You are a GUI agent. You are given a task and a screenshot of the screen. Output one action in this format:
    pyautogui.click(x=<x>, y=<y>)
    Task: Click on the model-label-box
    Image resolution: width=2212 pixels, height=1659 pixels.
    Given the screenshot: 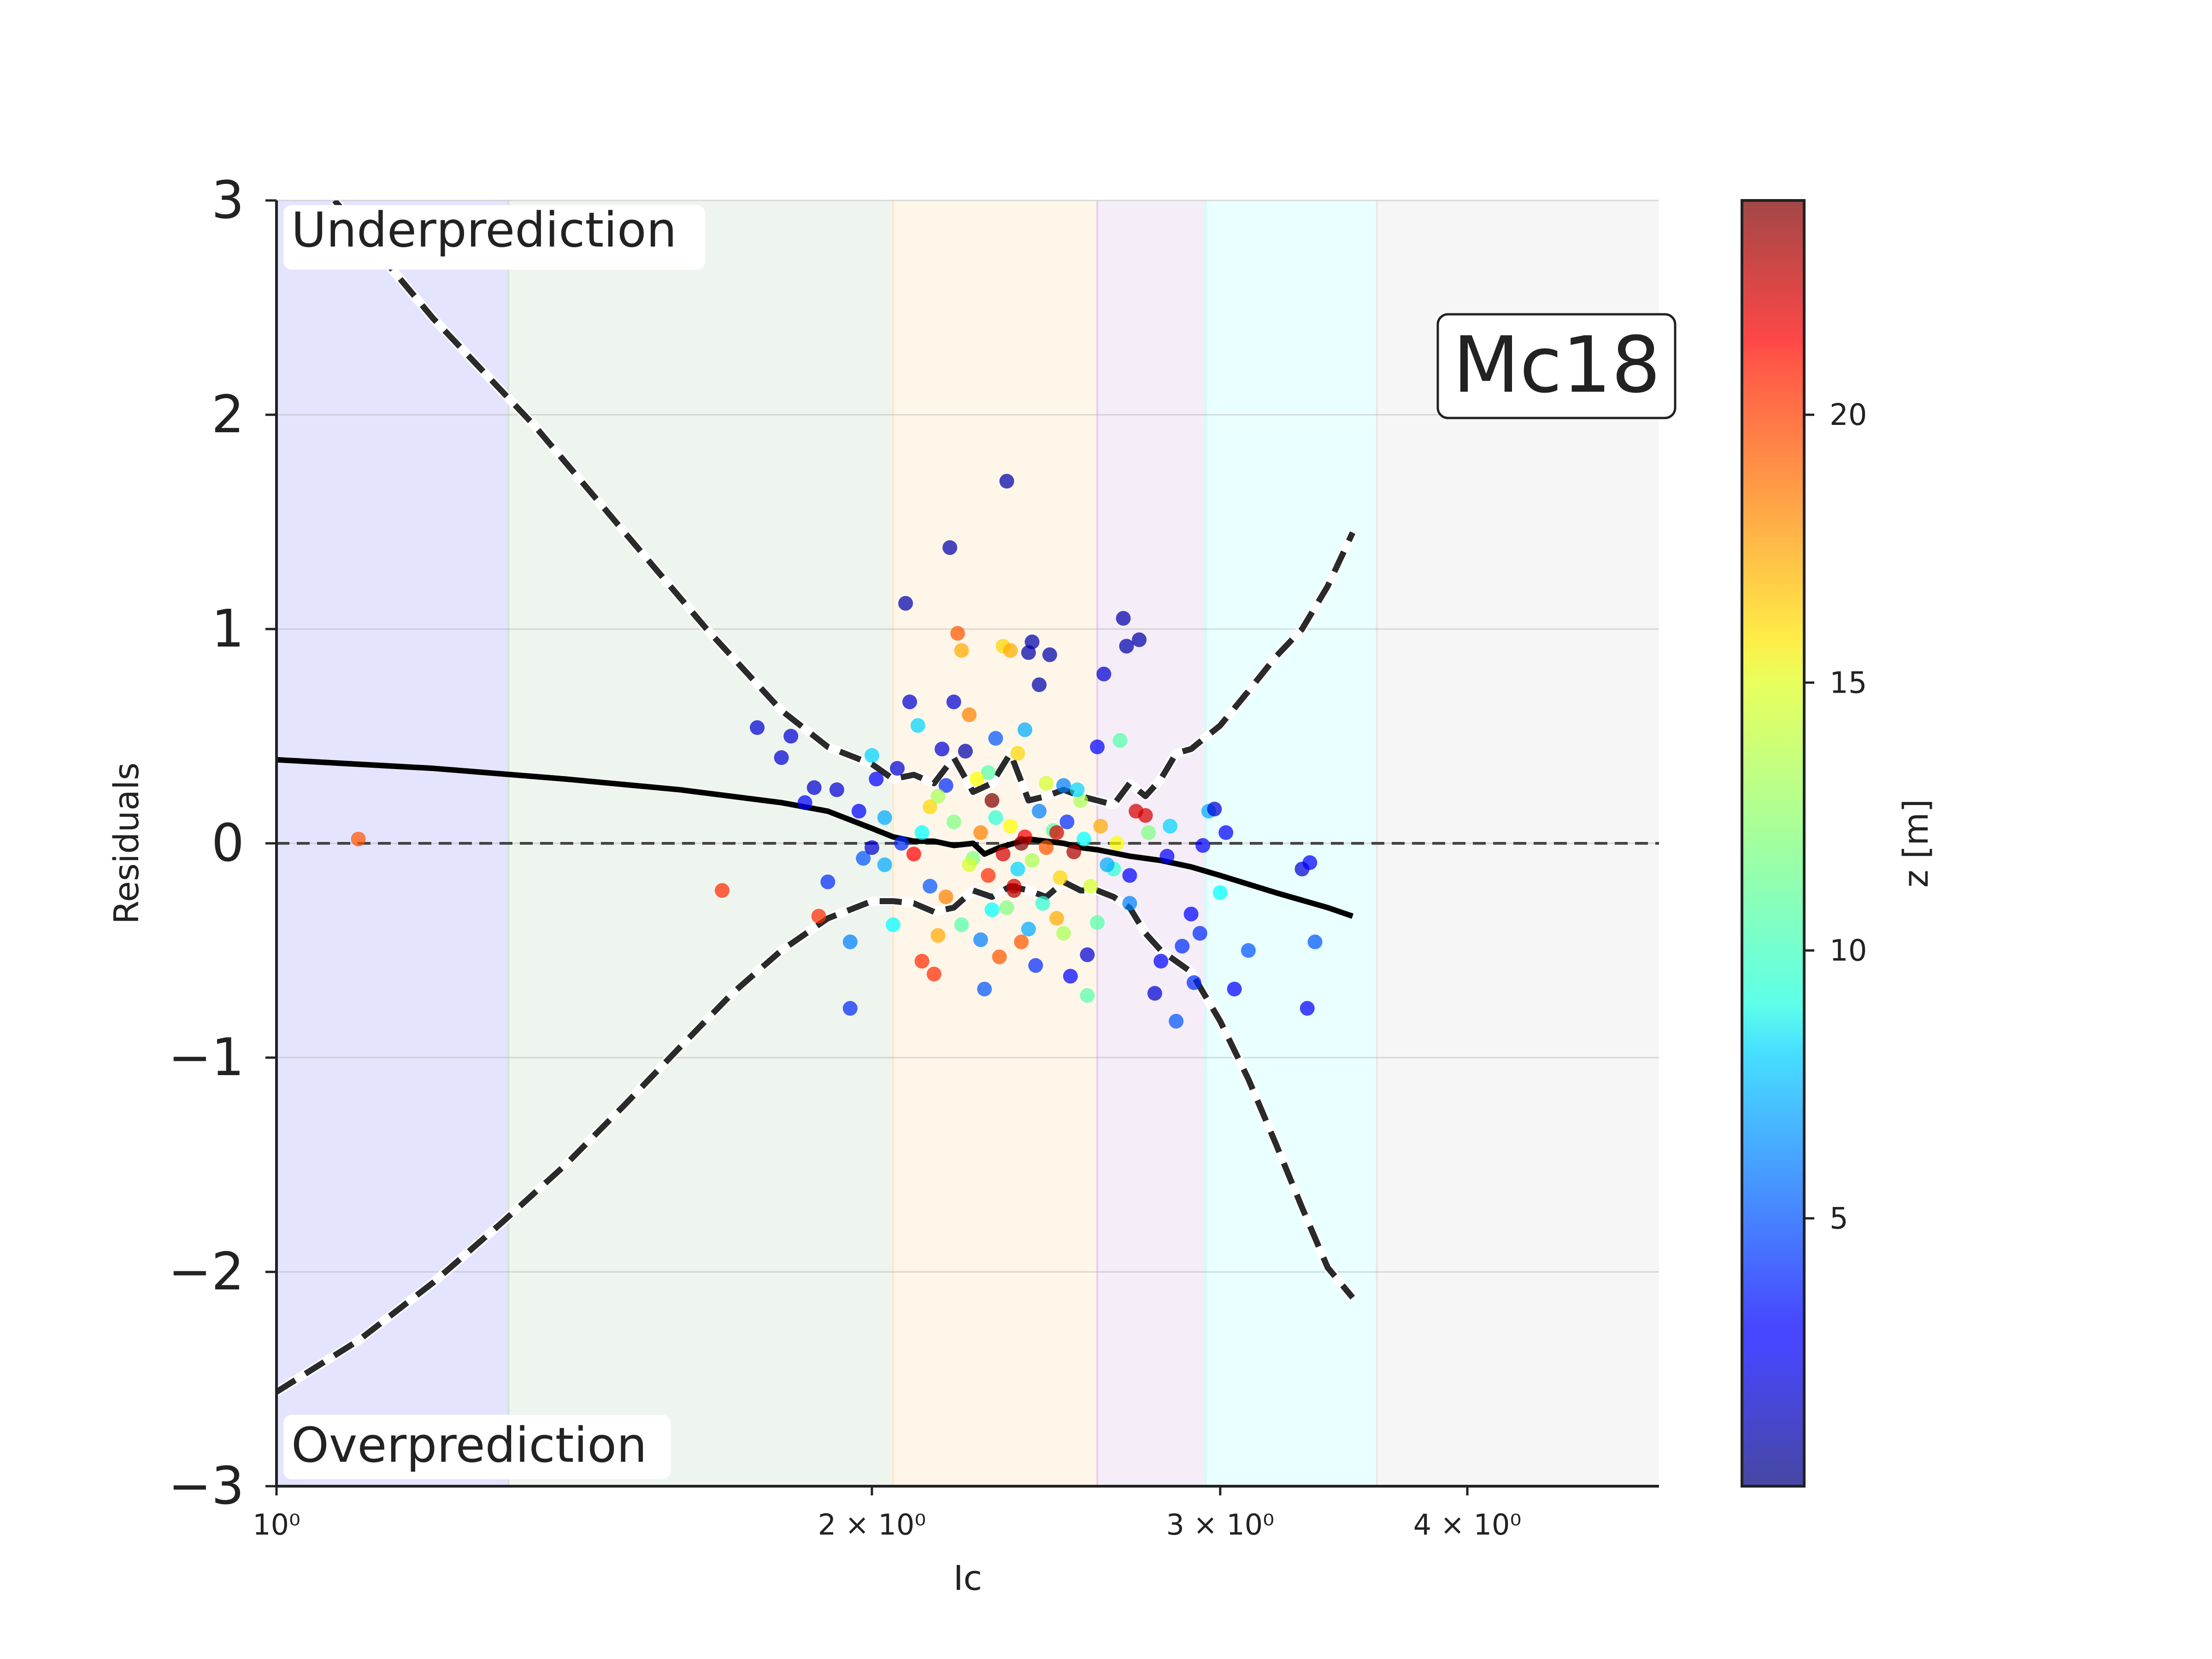 What is the action you would take?
    pyautogui.click(x=1556, y=366)
    